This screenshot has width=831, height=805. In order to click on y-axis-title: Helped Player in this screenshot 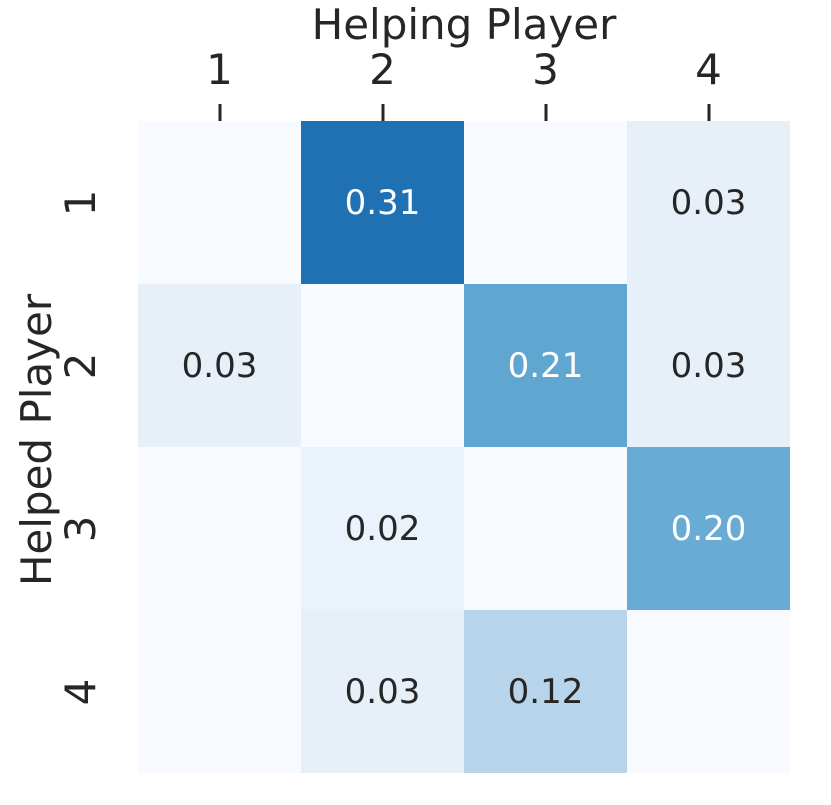, I will do `click(36, 440)`.